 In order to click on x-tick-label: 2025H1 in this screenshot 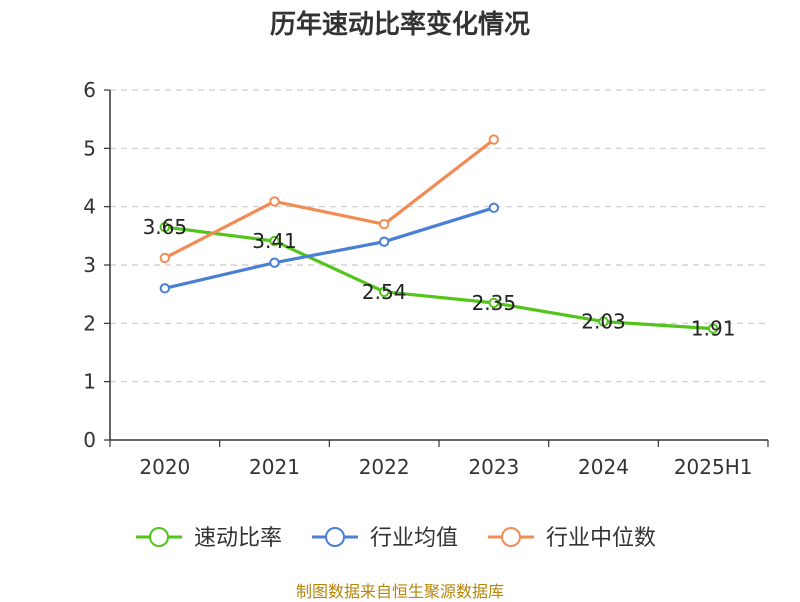, I will do `click(713, 467)`.